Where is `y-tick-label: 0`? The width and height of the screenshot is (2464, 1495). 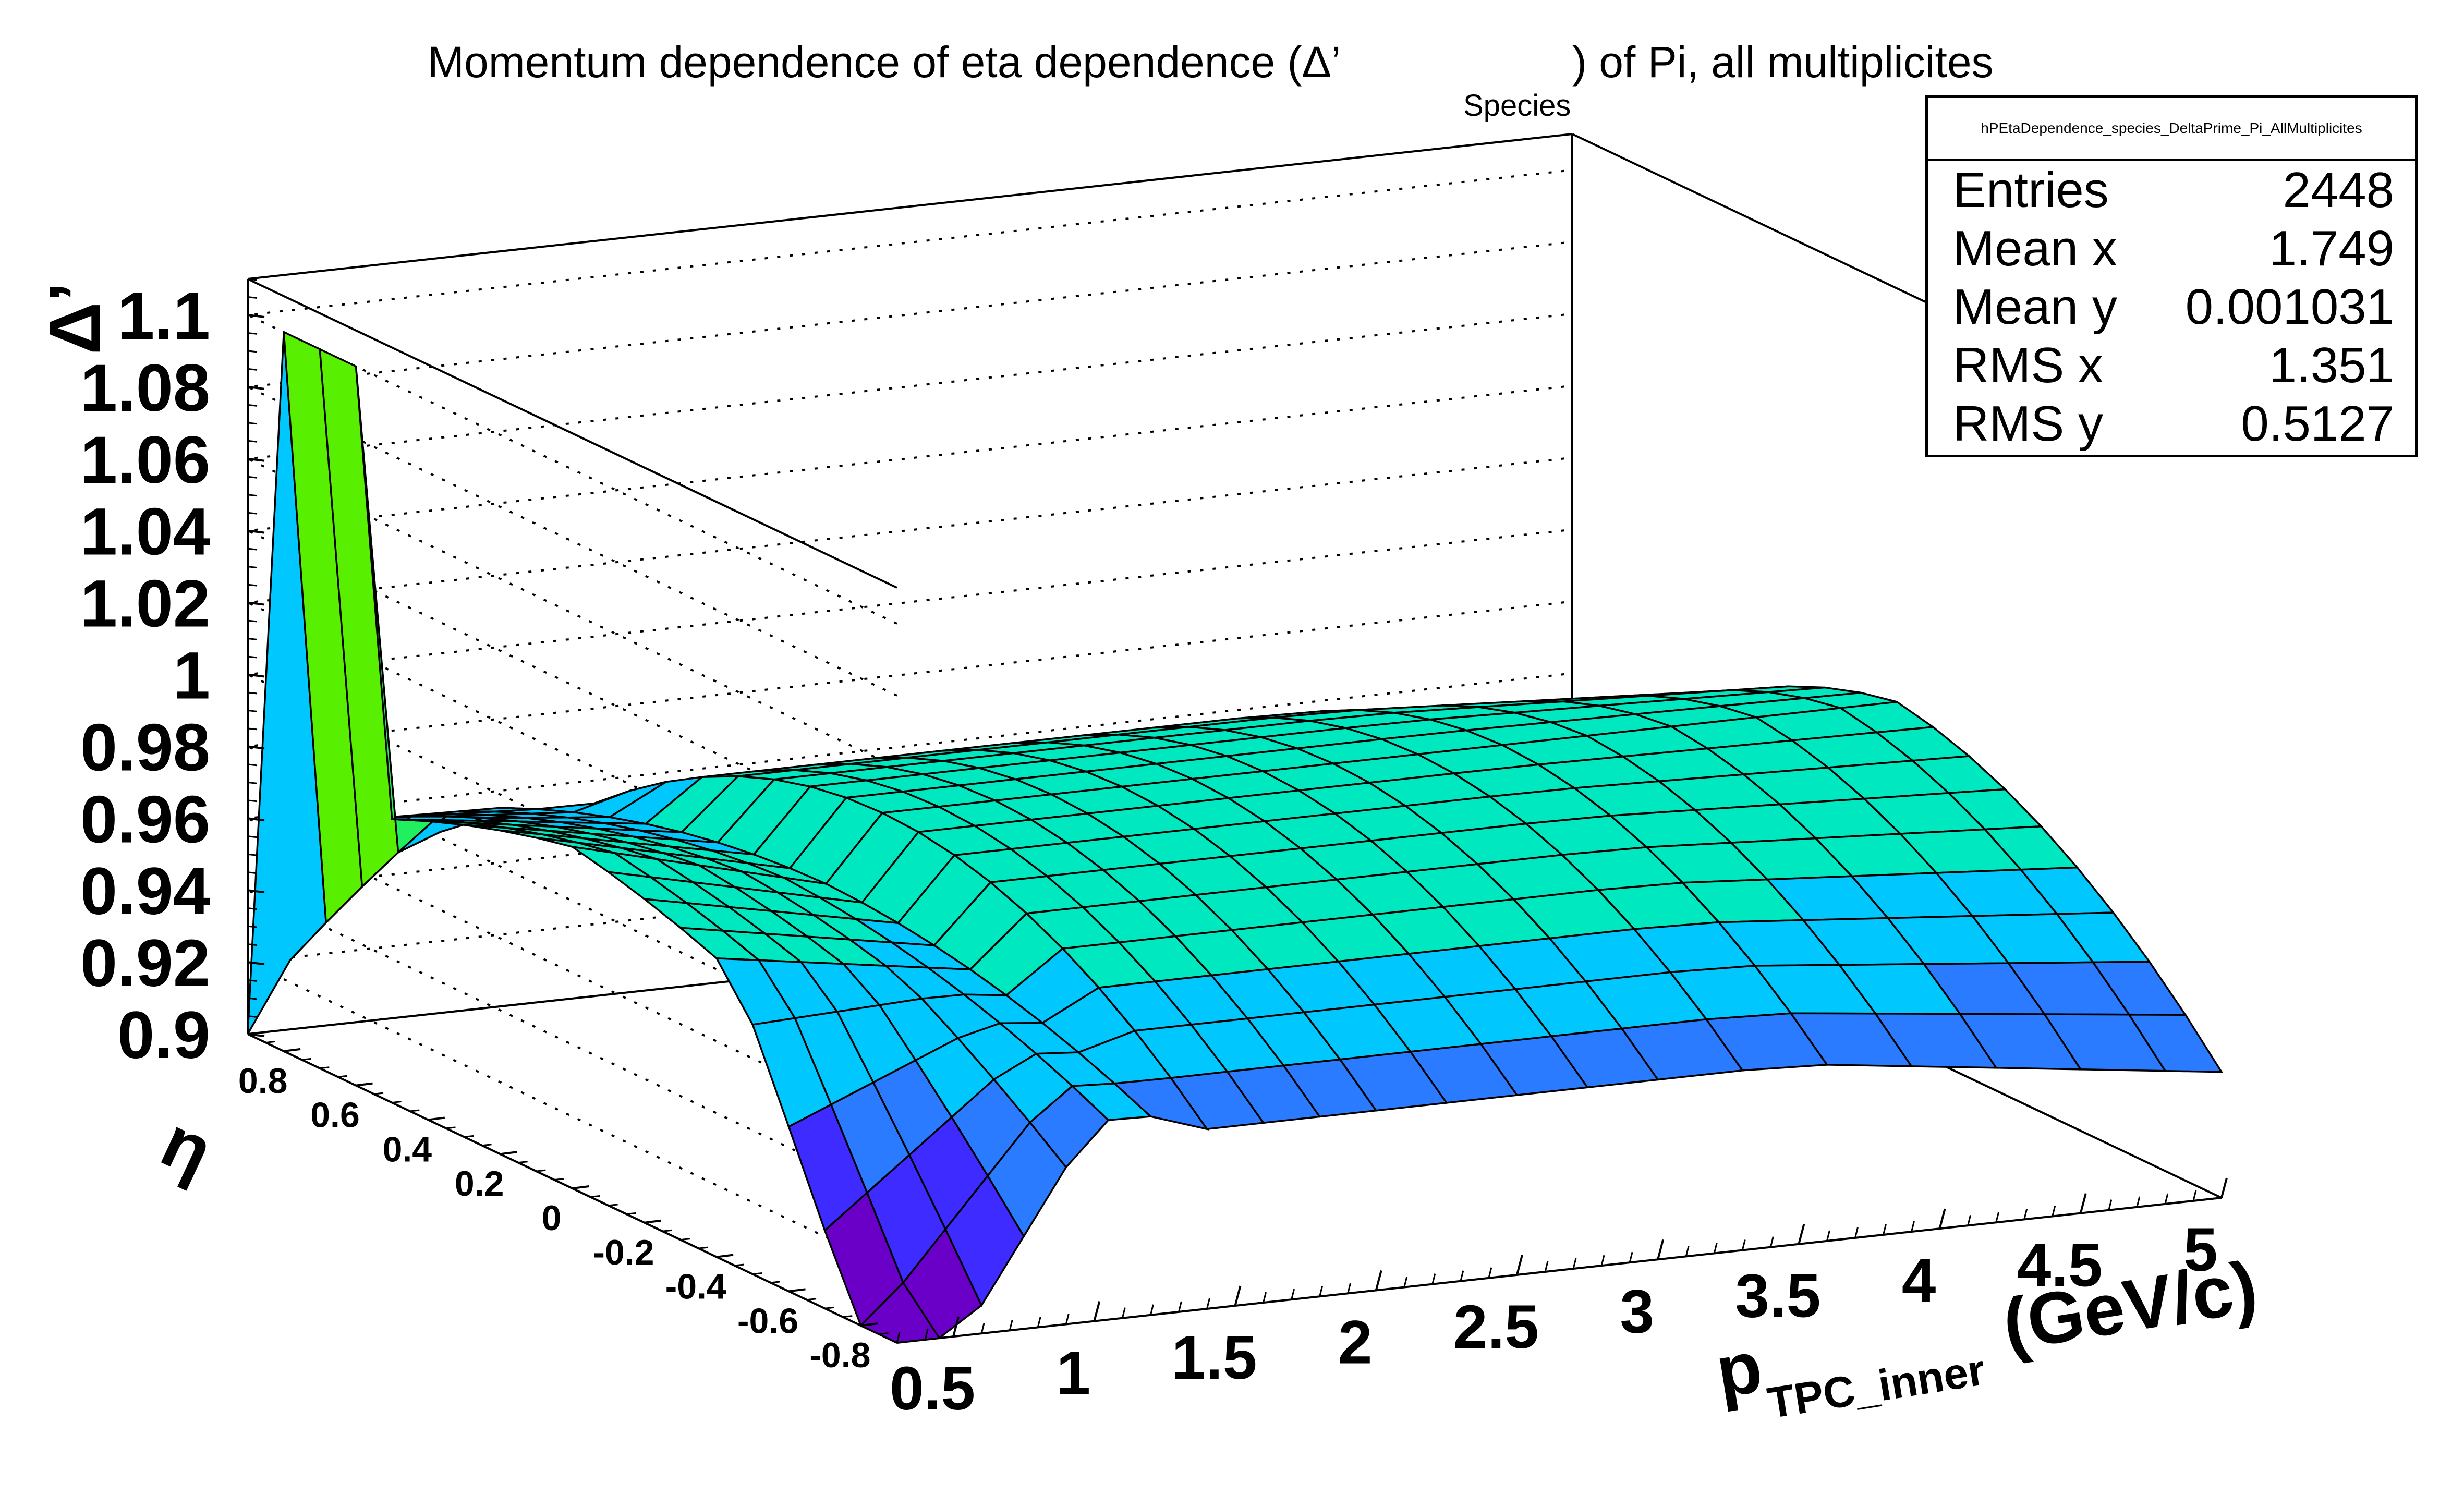
y-tick-label: 0 is located at coordinates (552, 1218).